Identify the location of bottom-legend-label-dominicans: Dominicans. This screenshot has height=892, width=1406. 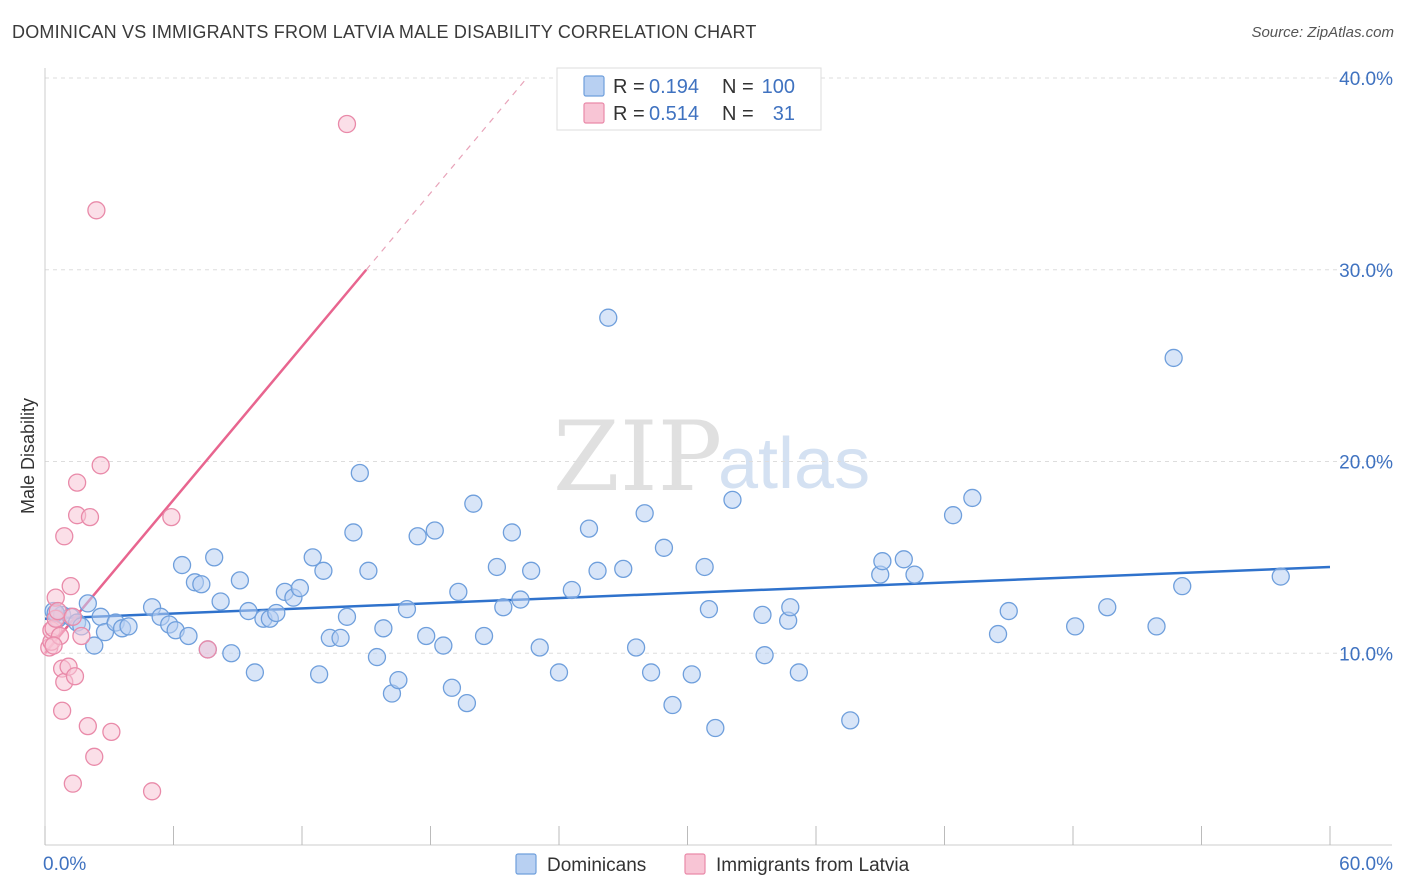
(596, 865).